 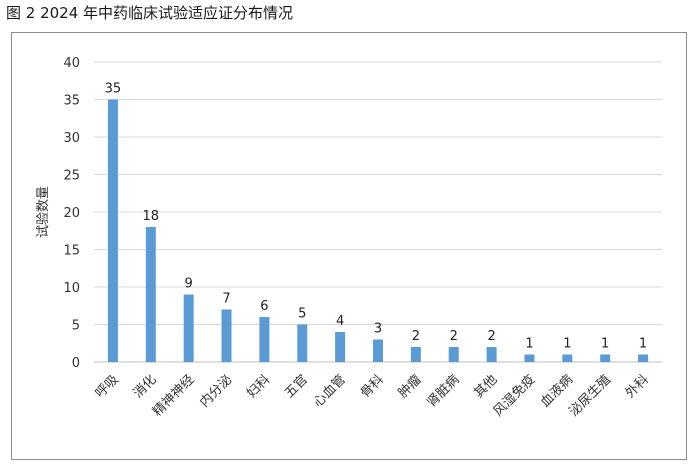 I want to click on figure-caption: 图 2 2024 年中药临床试验适应证分布情况, so click(x=150, y=13).